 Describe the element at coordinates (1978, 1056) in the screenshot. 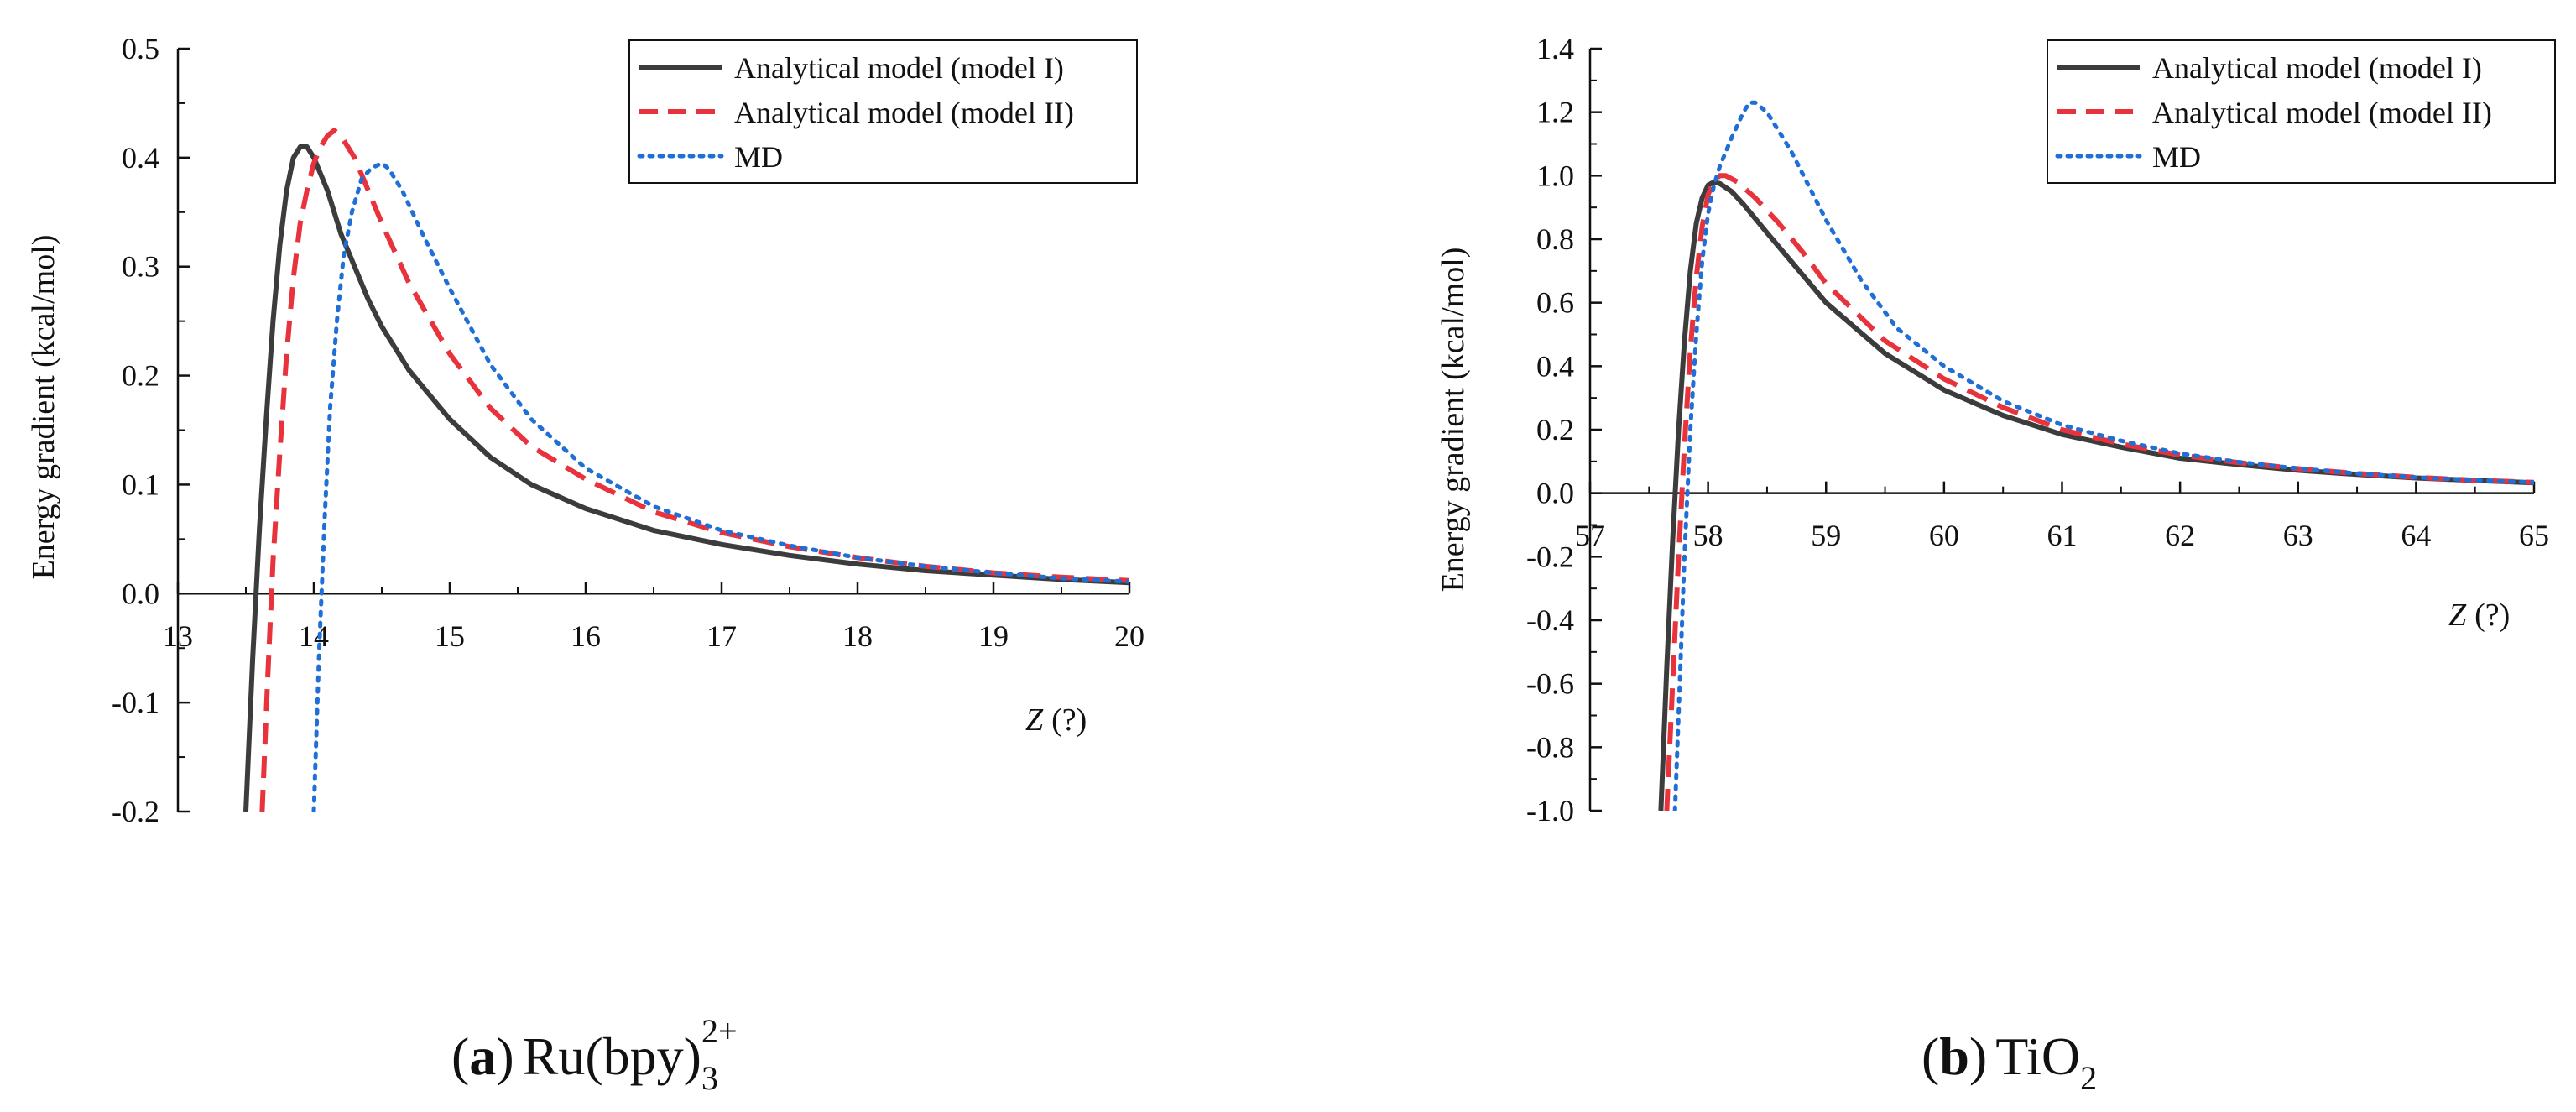

I see `caption-close-paren-b: )` at that location.